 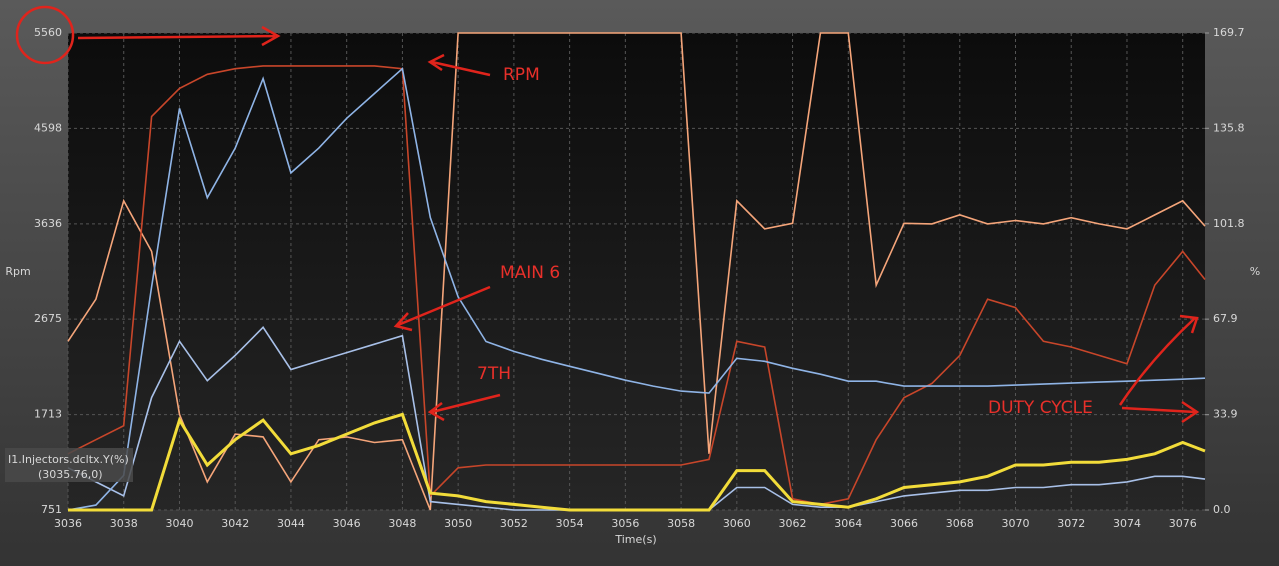 I want to click on x-tick-label: 3060, so click(x=737, y=523).